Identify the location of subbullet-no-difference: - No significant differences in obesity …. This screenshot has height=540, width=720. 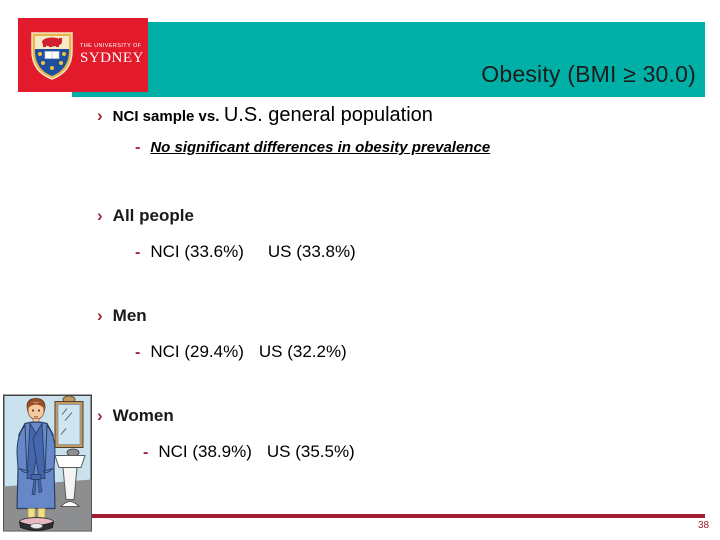
(312, 147).